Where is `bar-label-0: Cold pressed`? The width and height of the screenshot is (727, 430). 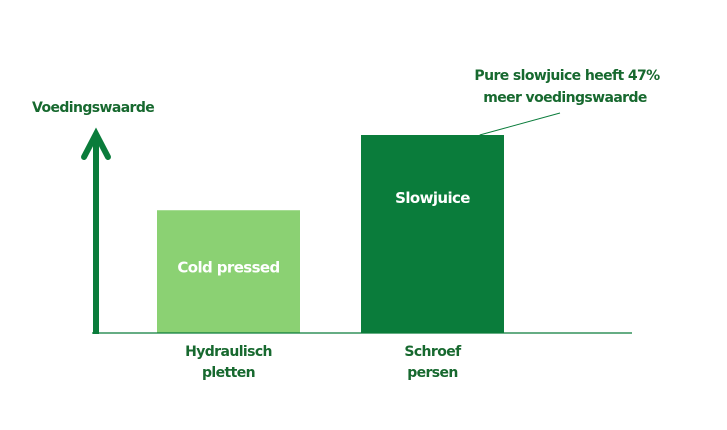 bar-label-0: Cold pressed is located at coordinates (228, 268).